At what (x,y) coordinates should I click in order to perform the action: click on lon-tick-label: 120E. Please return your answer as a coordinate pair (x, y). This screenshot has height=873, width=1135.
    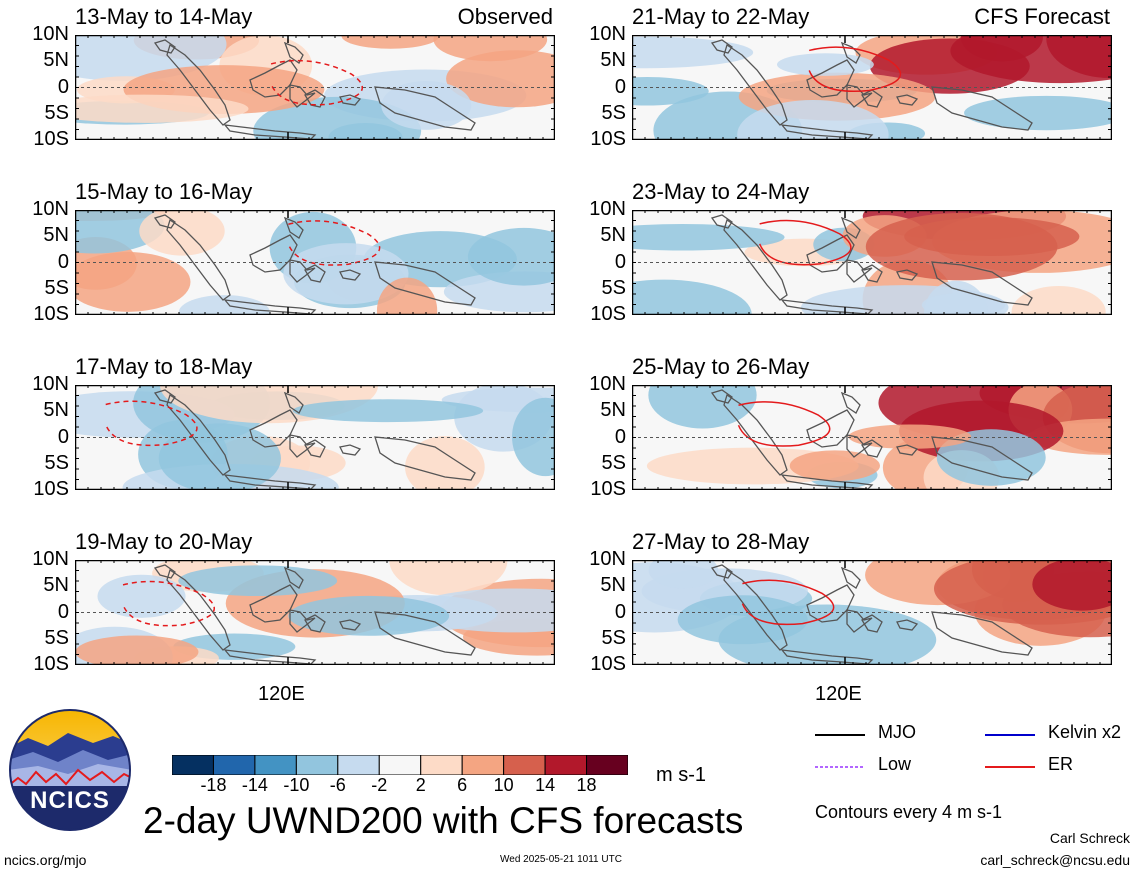
    Looking at the image, I should click on (838, 694).